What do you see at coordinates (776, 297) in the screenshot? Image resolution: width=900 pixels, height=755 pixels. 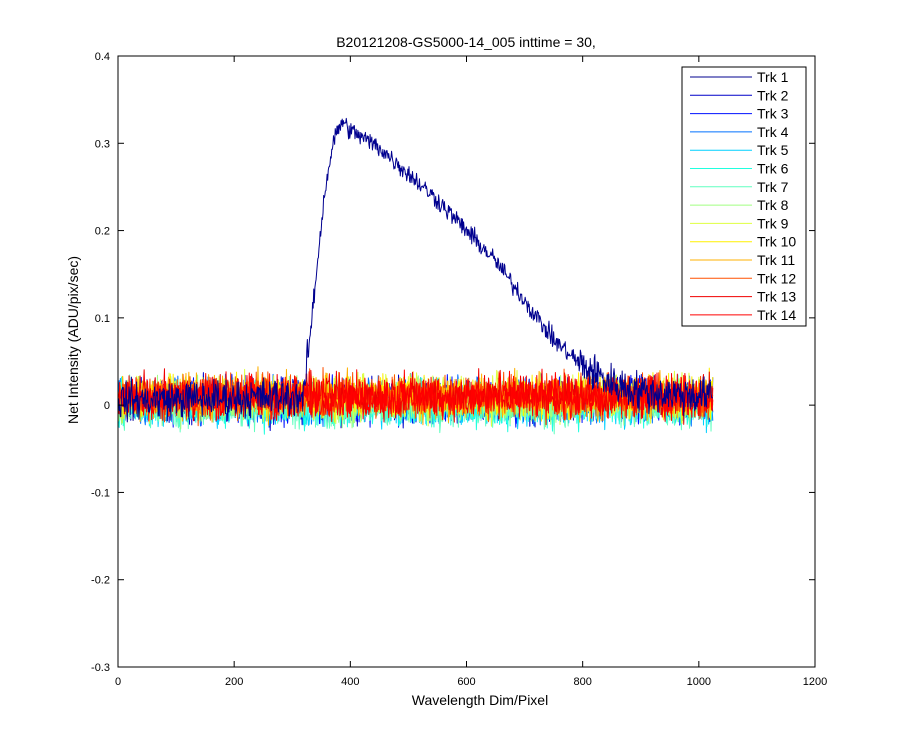 I see `legend-label-trk-13: Trk 13` at bounding box center [776, 297].